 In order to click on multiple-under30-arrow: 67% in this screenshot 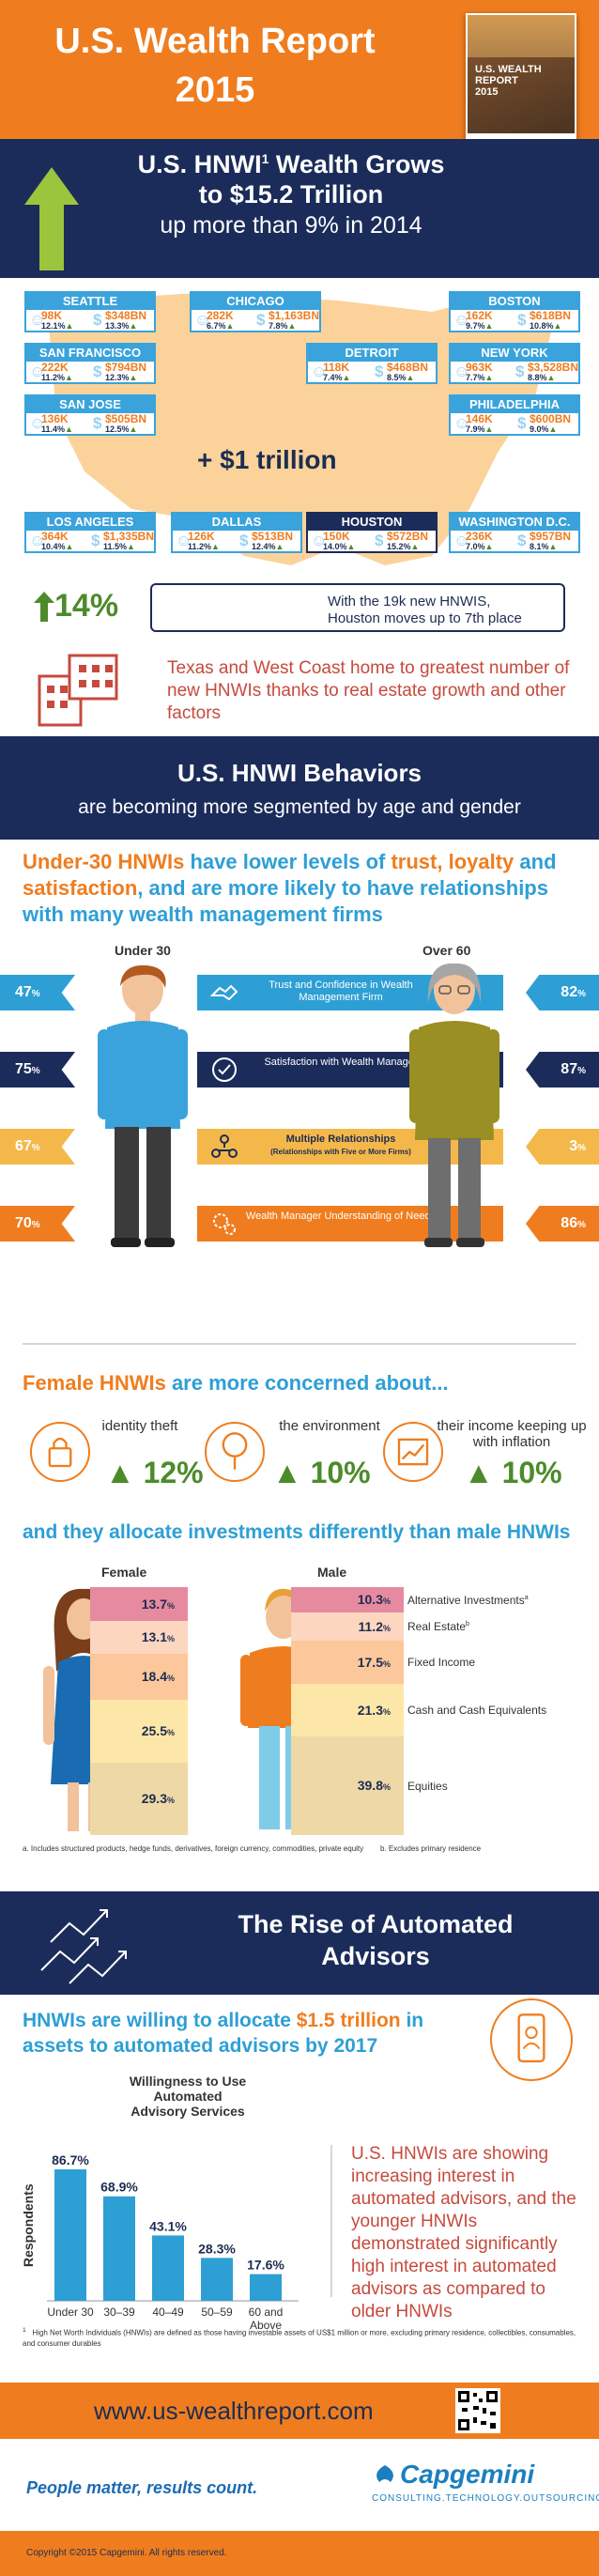, I will do `click(37, 1147)`.